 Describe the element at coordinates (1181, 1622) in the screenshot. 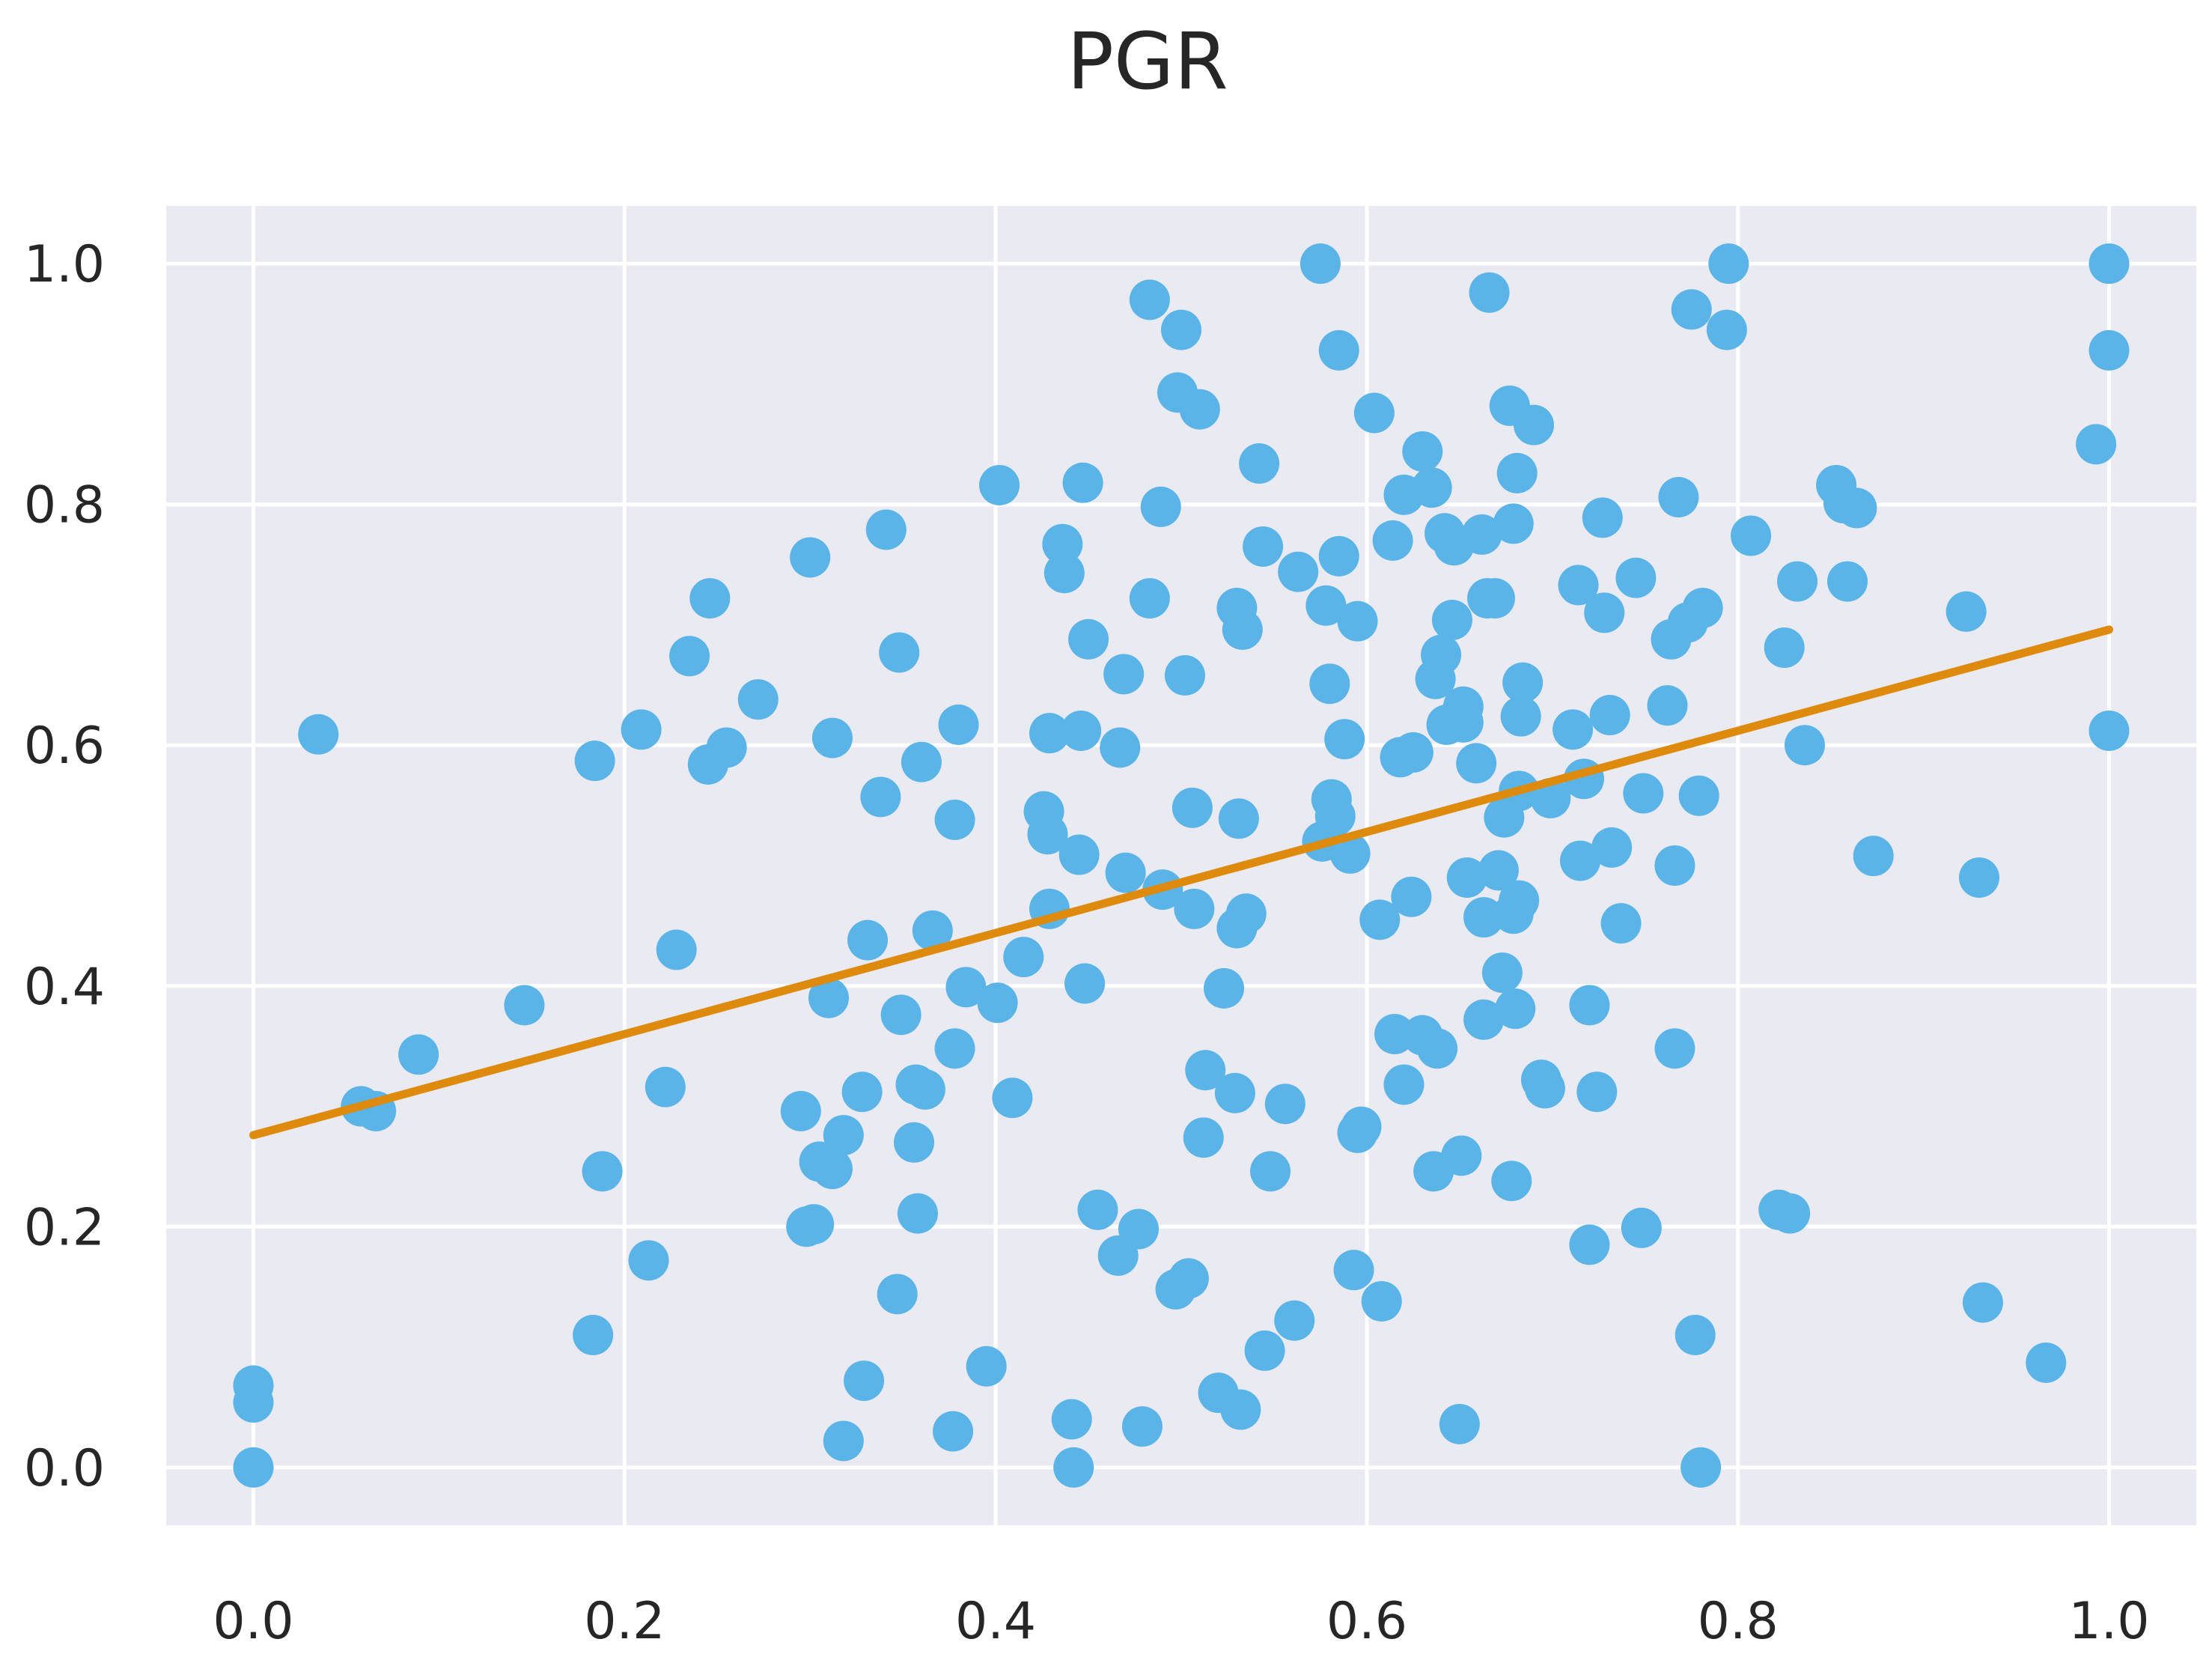

I see `x-axis: 0.0 0.2 0.4 0.6 0.8 1.0` at that location.